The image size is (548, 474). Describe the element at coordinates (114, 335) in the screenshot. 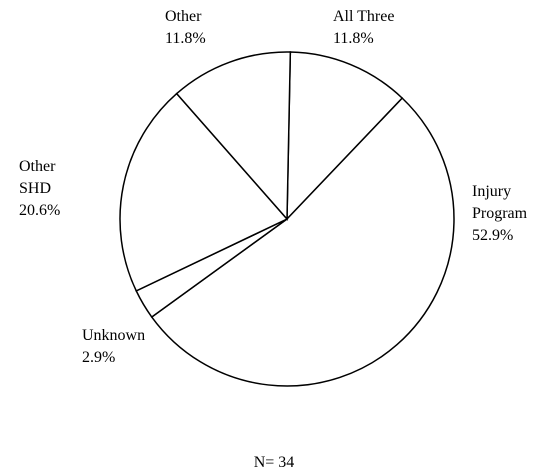

I see `category-label: Unknown` at that location.